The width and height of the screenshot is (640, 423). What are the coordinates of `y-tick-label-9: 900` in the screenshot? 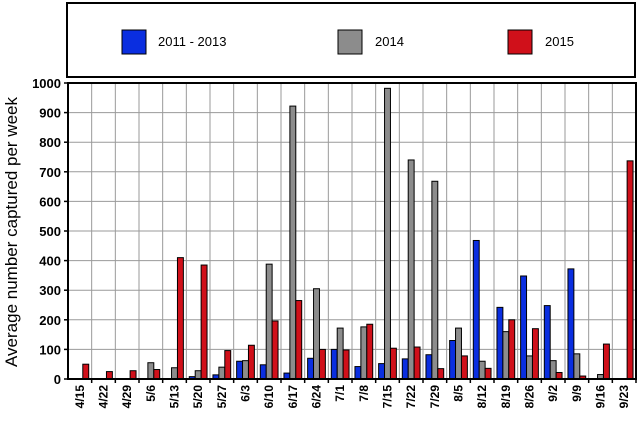 It's located at (50, 113).